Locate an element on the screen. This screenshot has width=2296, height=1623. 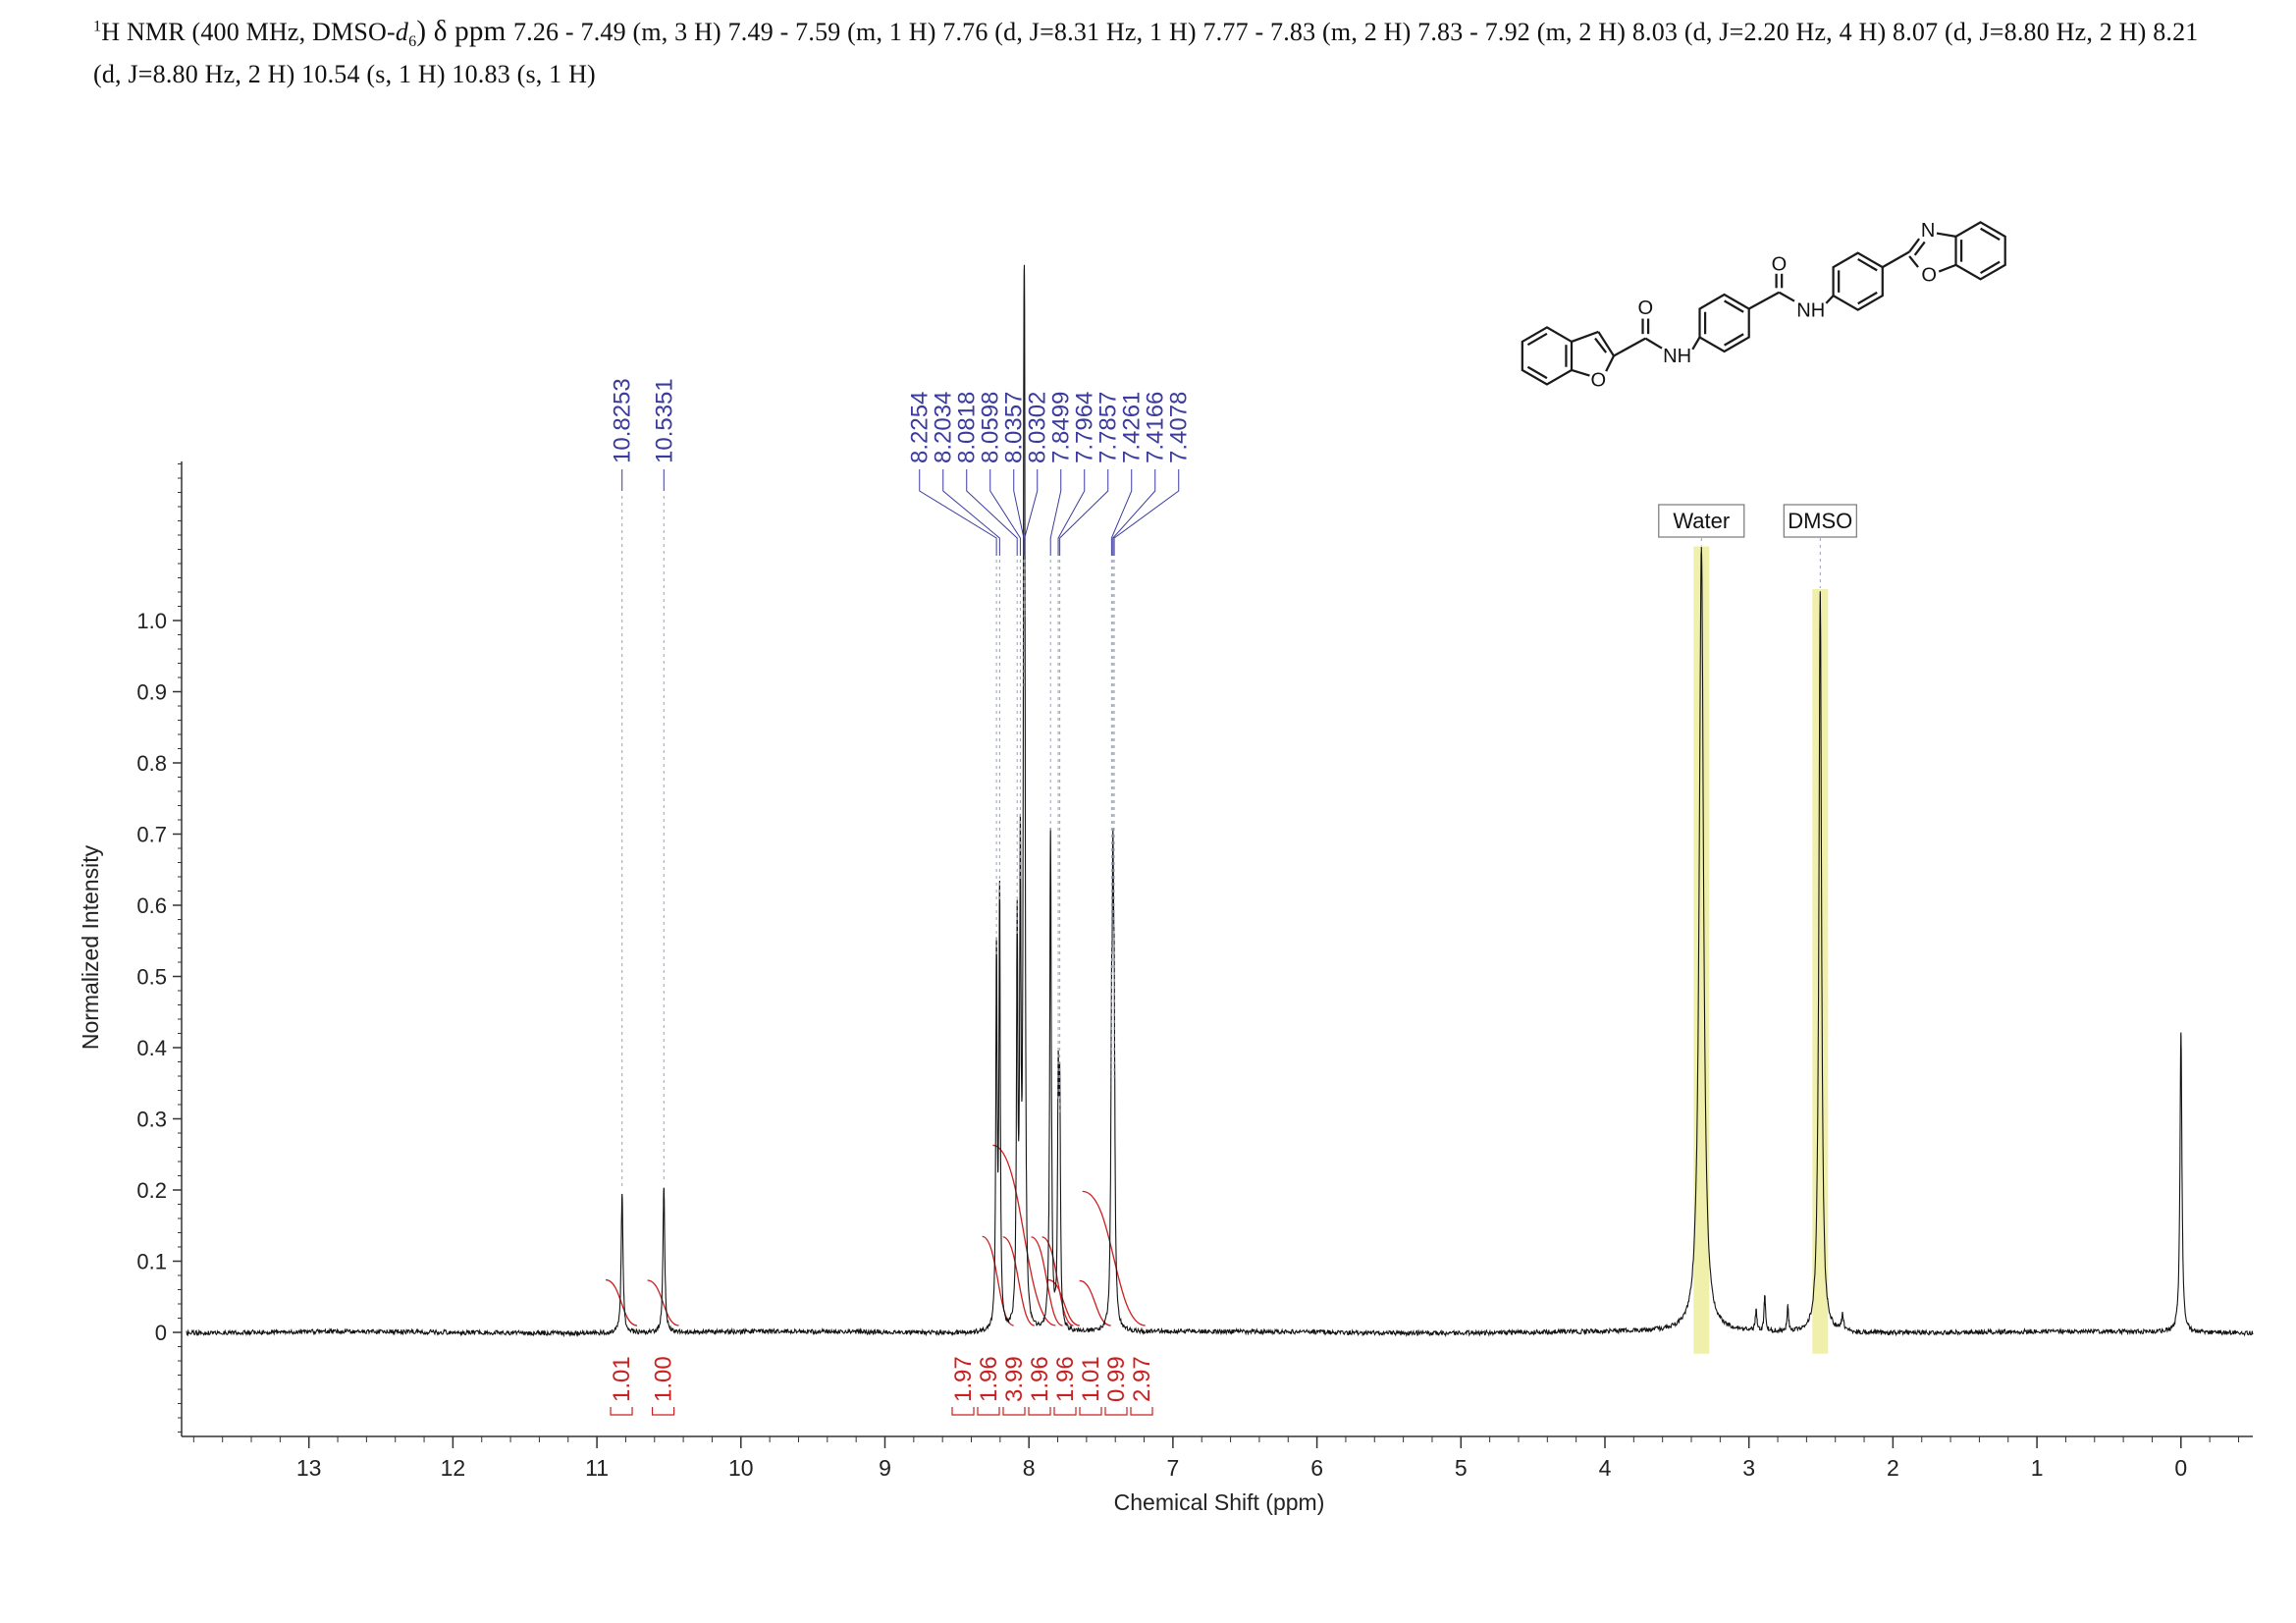
molecule-structure: O O NH O NH is located at coordinates (1766, 252).